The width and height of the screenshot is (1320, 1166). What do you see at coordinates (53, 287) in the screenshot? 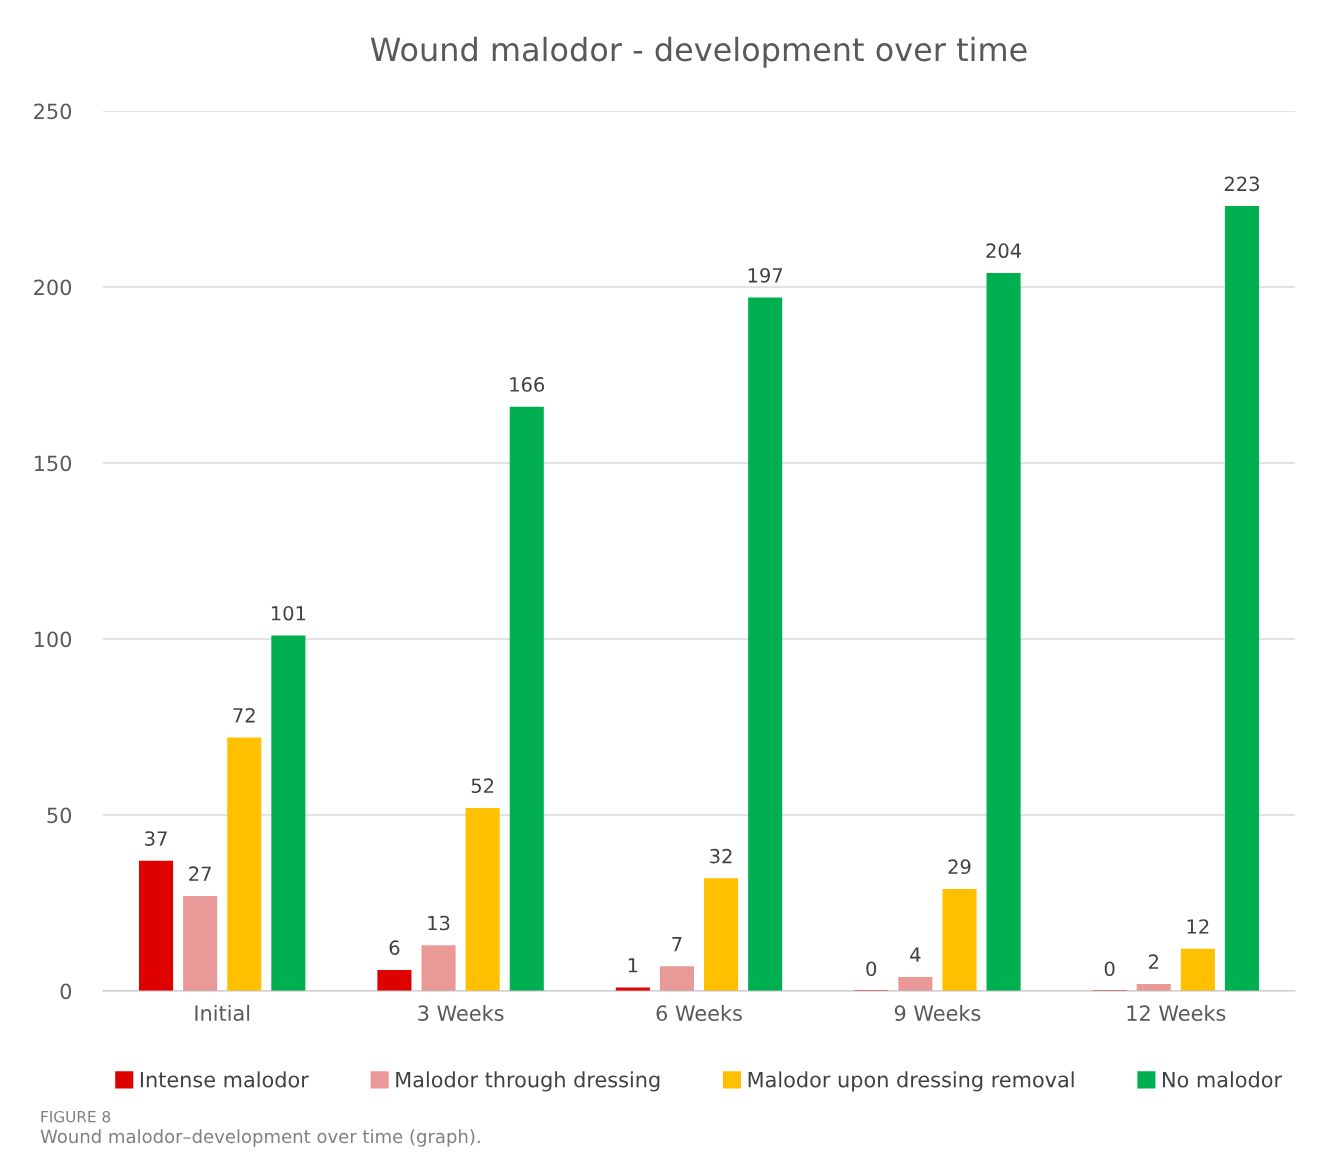
I see `y-tick-label: 200` at bounding box center [53, 287].